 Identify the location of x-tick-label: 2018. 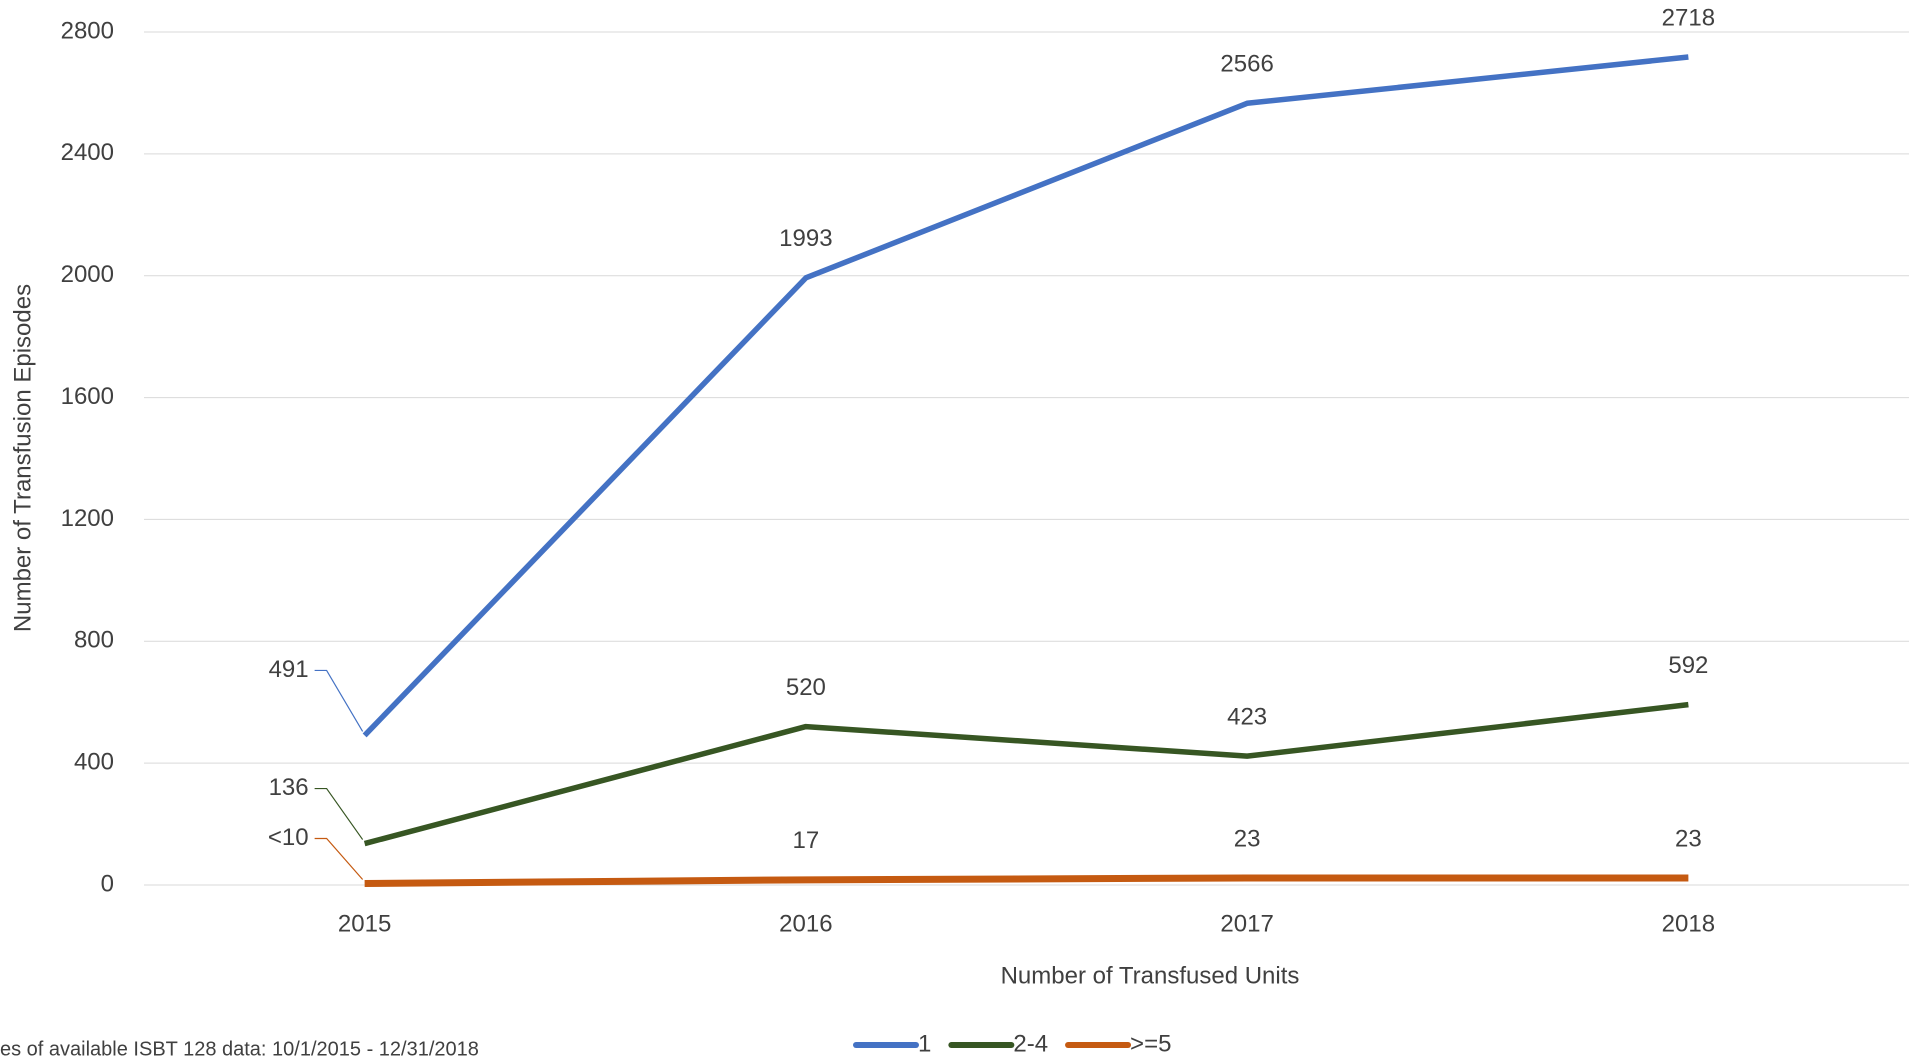
(1688, 923).